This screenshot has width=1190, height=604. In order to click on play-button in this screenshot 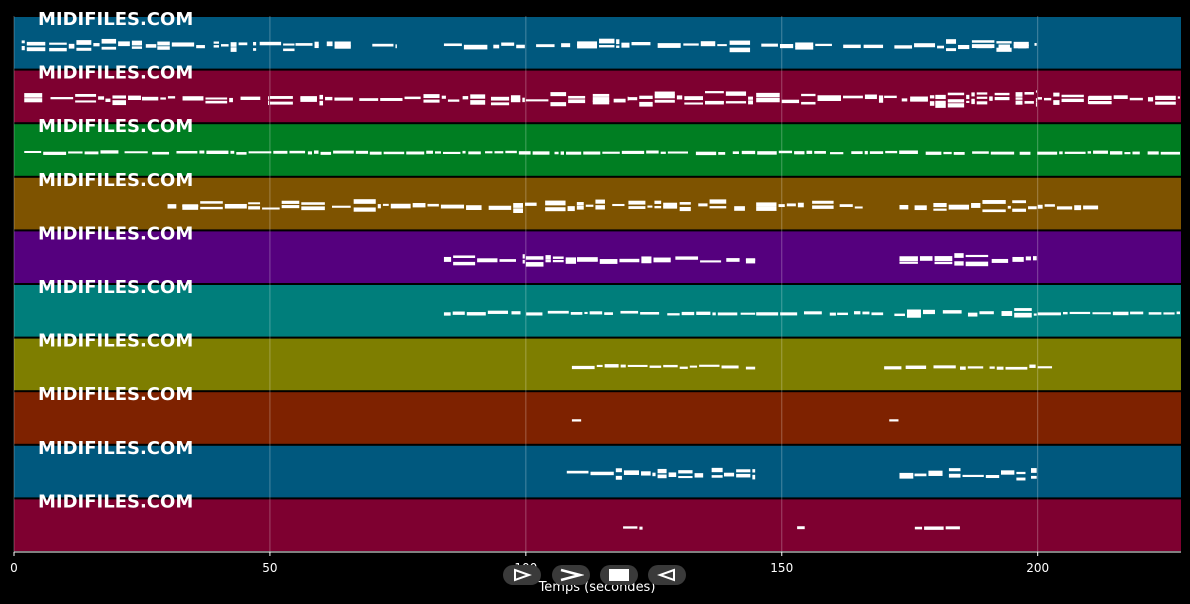, I will do `click(522, 575)`.